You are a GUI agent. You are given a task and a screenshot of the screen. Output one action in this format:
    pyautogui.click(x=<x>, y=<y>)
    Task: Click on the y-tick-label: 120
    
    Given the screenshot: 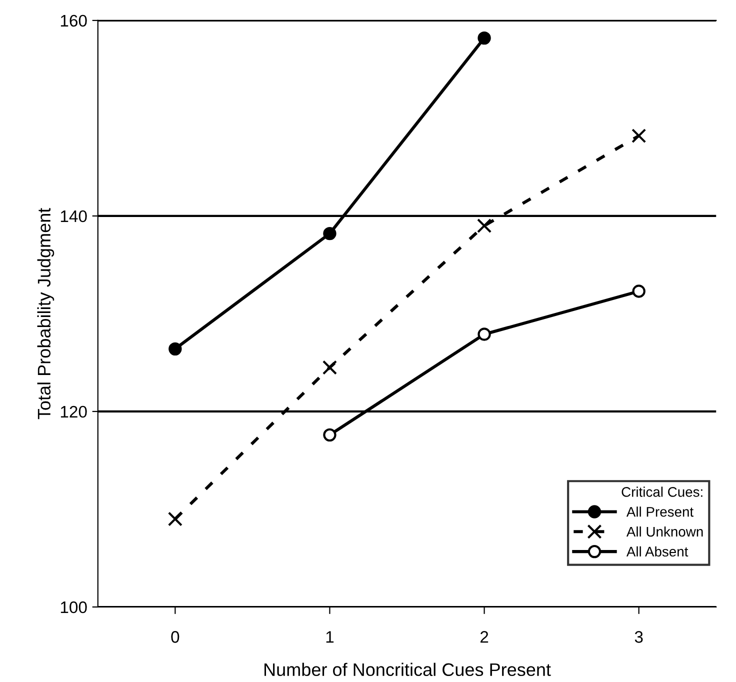 What is the action you would take?
    pyautogui.click(x=73, y=412)
    